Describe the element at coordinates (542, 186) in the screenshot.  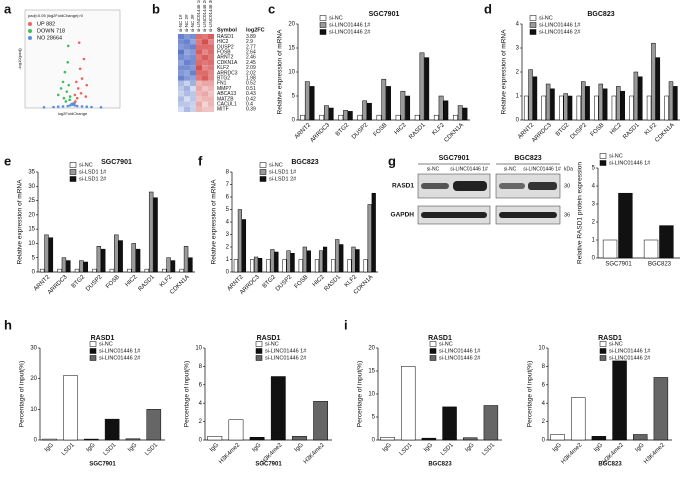
I see `band` at that location.